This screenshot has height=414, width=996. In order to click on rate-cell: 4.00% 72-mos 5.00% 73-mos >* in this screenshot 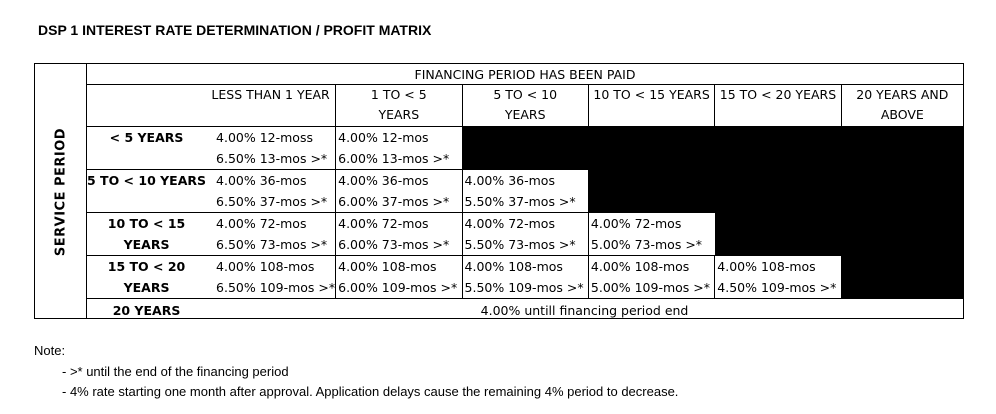, I will do `click(651, 234)`.